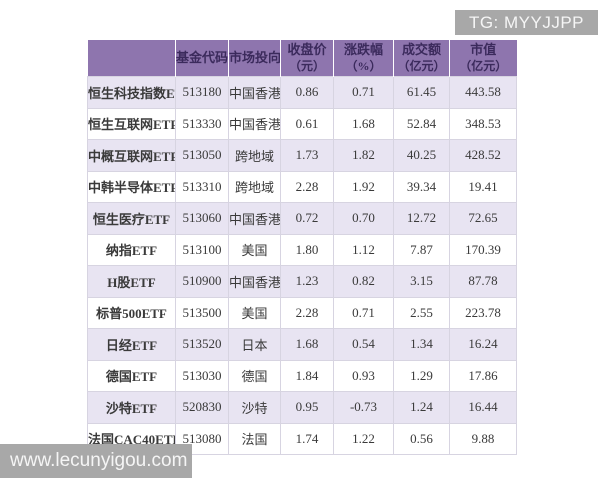 The image size is (600, 480). What do you see at coordinates (131, 58) in the screenshot?
I see `col-header-fund-name` at bounding box center [131, 58].